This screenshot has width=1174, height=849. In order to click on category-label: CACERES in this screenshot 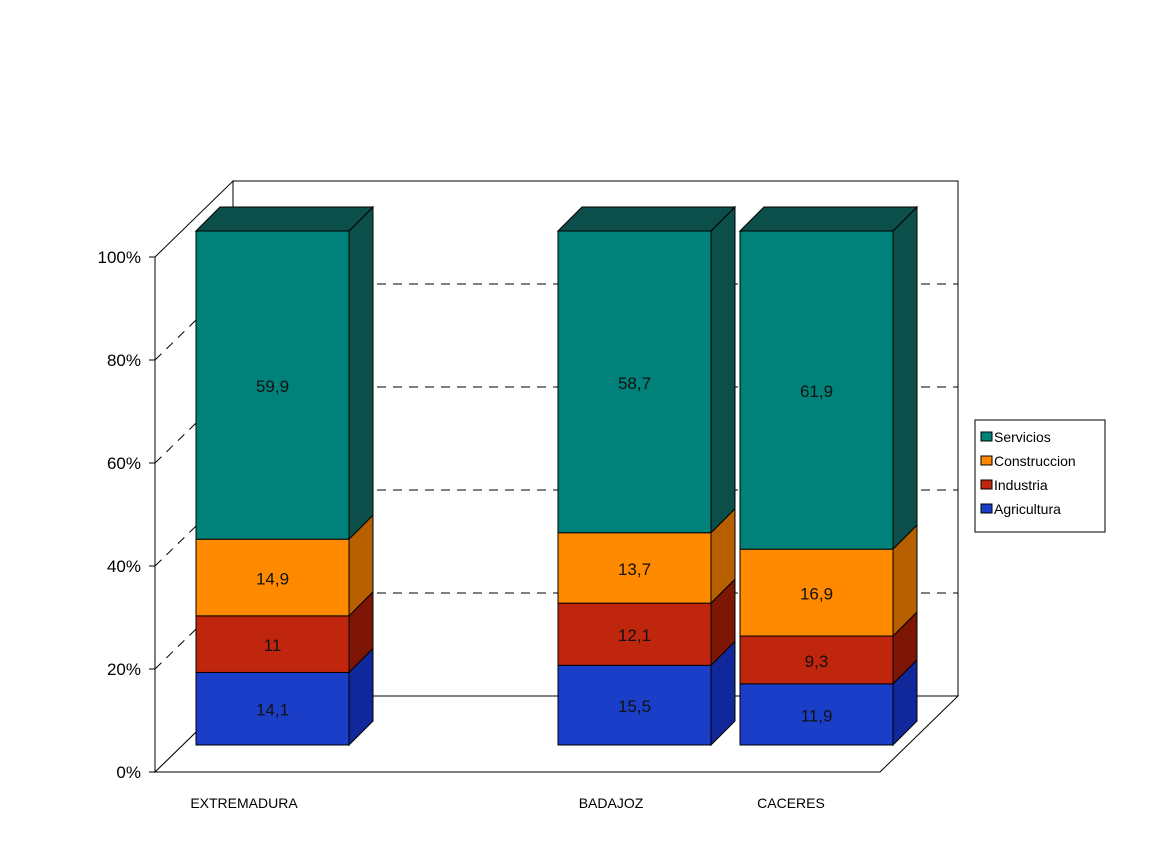, I will do `click(791, 803)`.